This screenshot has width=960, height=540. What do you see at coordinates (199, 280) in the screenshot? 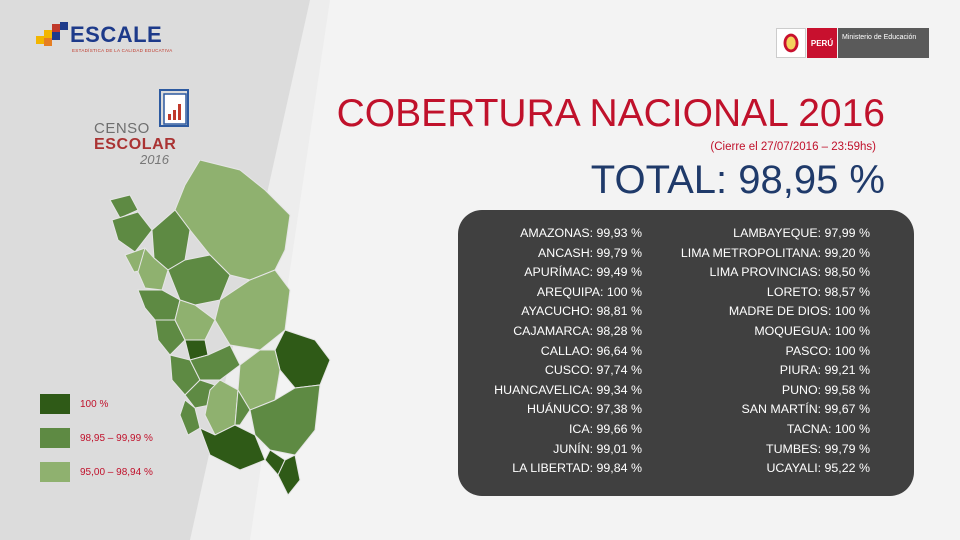
I see `region-san-martin` at bounding box center [199, 280].